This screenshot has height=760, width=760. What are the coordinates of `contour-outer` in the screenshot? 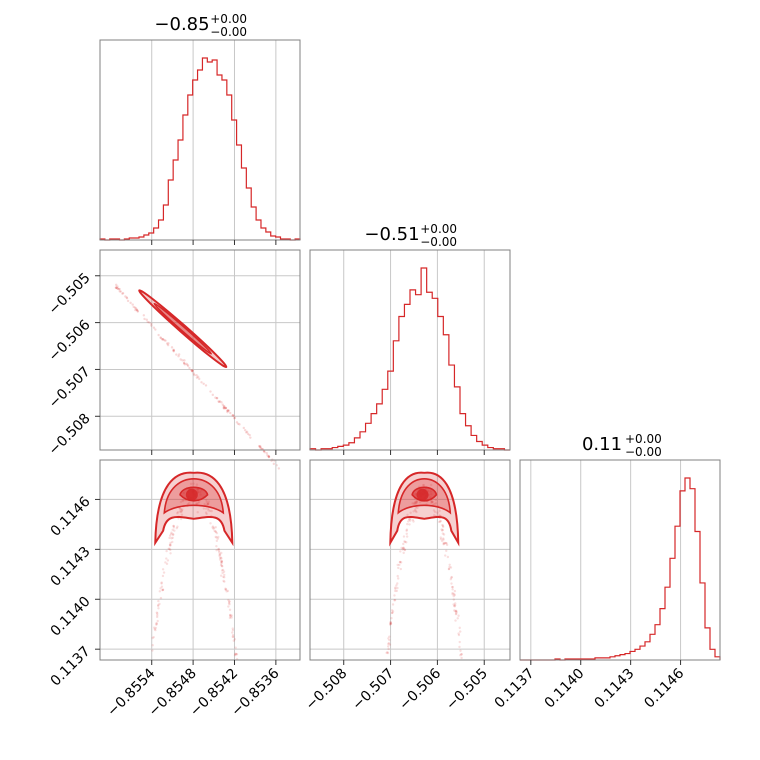 It's located at (194, 509).